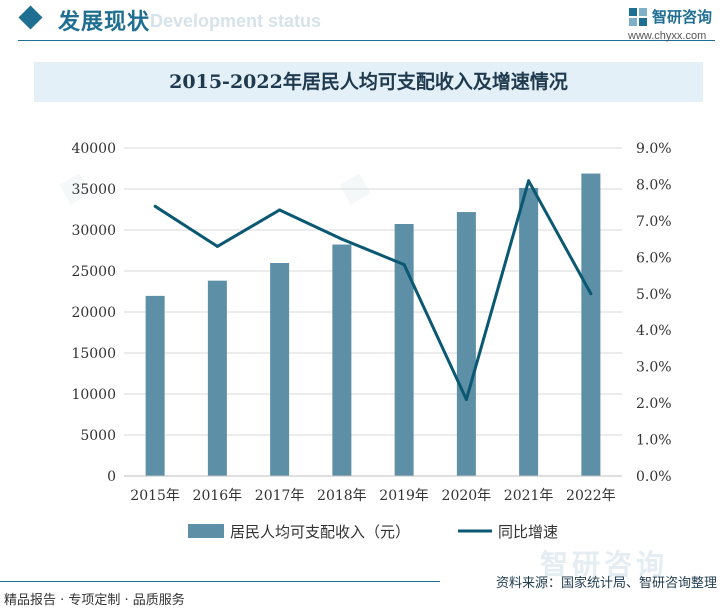 This screenshot has width=725, height=610. I want to click on y-right-tick-label: 3.0%, so click(654, 368).